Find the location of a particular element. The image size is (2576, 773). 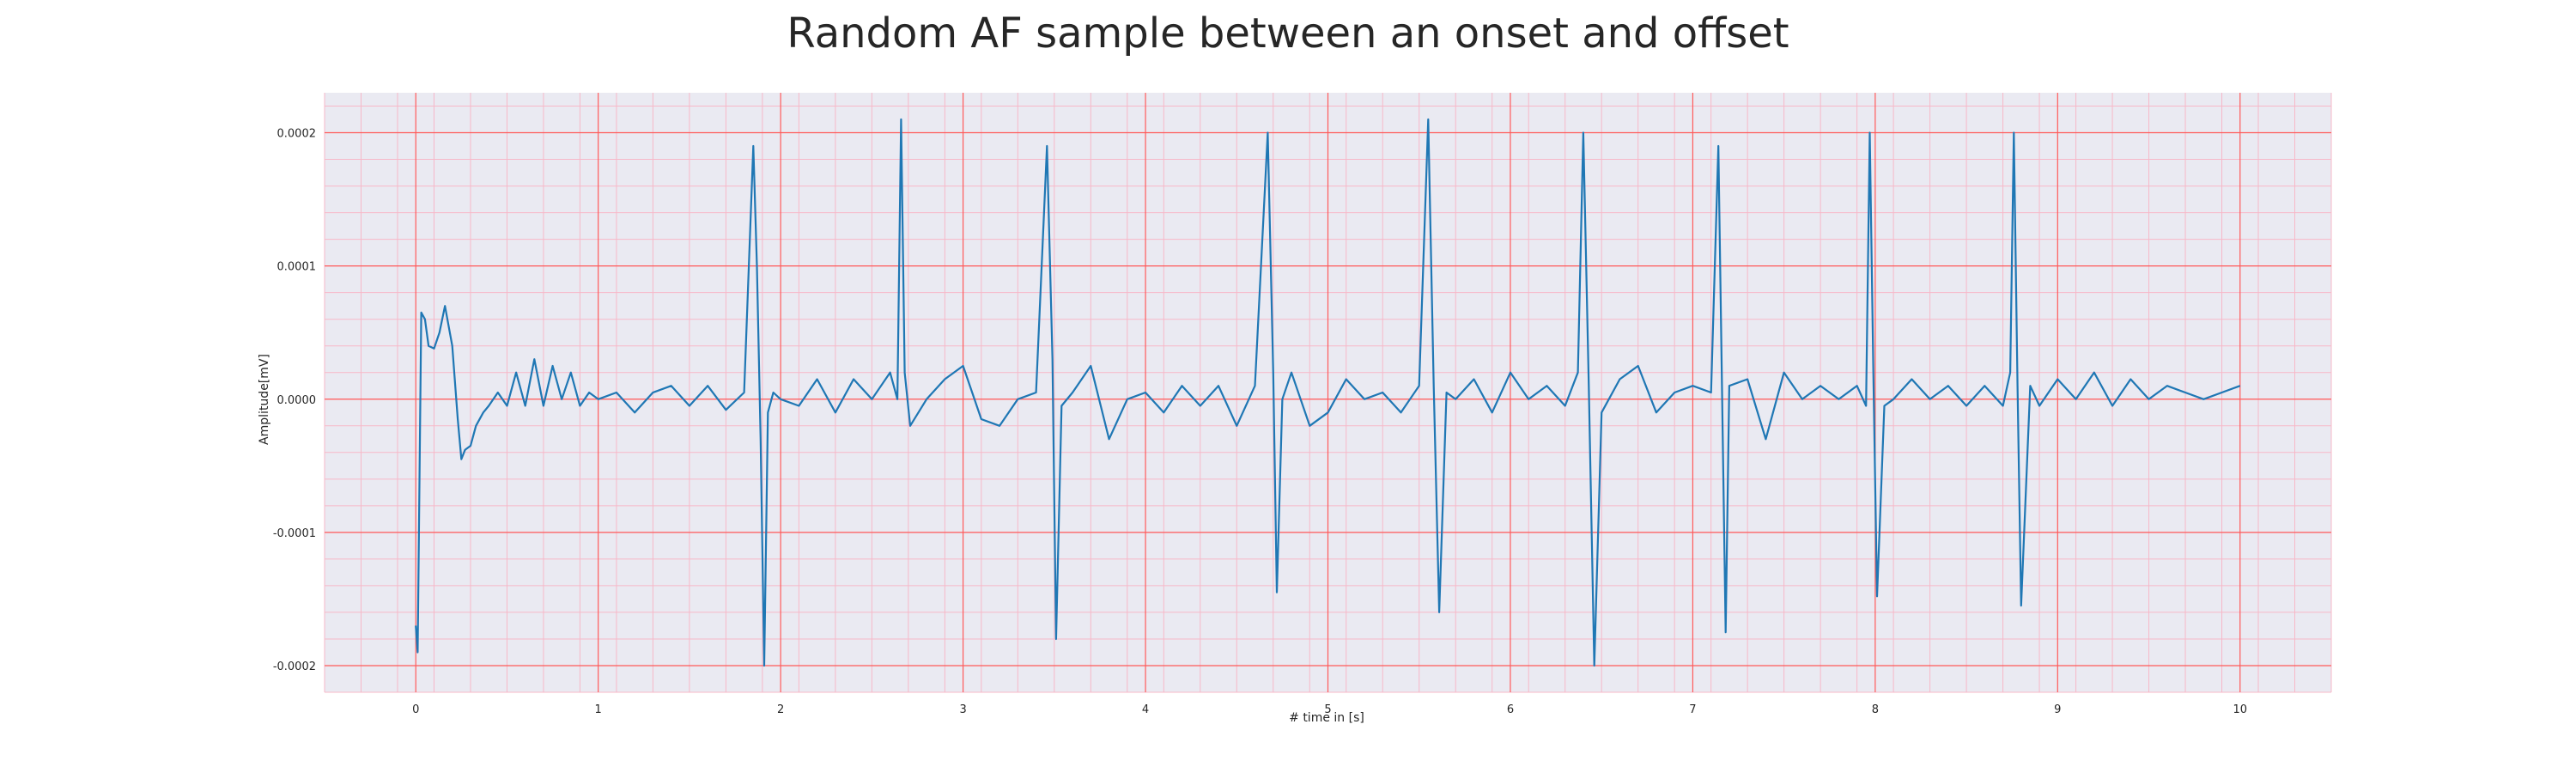

x-tick-label: 10 is located at coordinates (2240, 709).